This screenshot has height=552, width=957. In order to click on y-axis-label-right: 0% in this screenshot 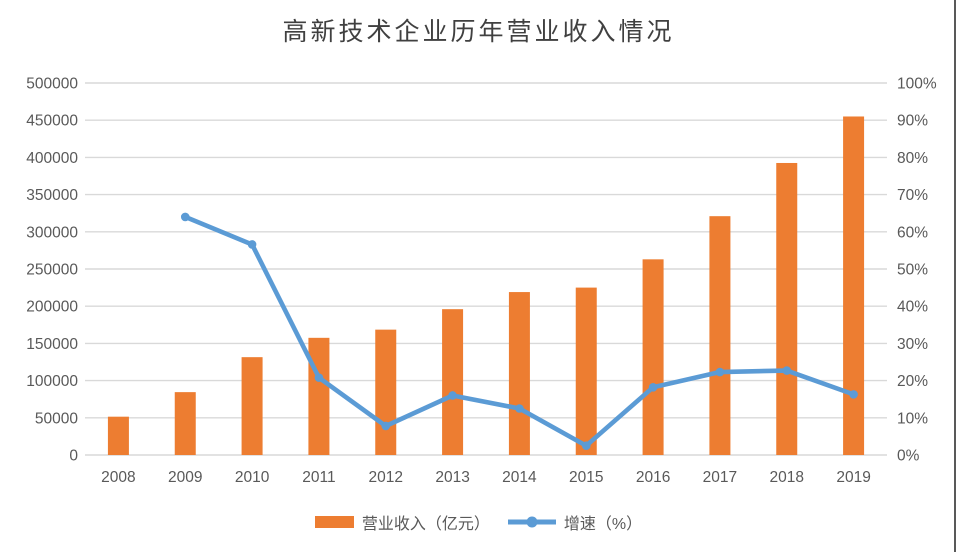, I will do `click(908, 456)`.